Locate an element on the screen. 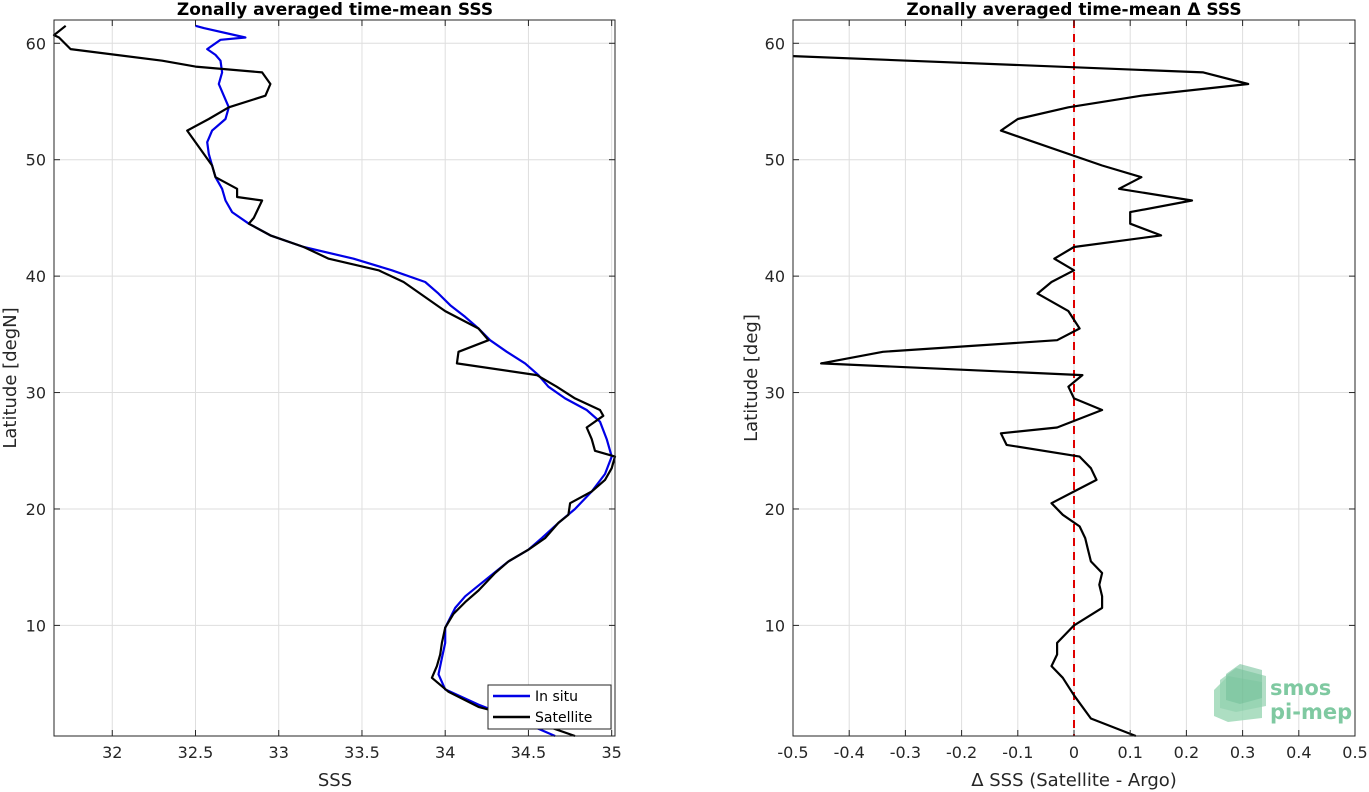 This screenshot has height=792, width=1369. right-x-axis-label: Δ SSS (Satellite - Argo) is located at coordinates (1074, 780).